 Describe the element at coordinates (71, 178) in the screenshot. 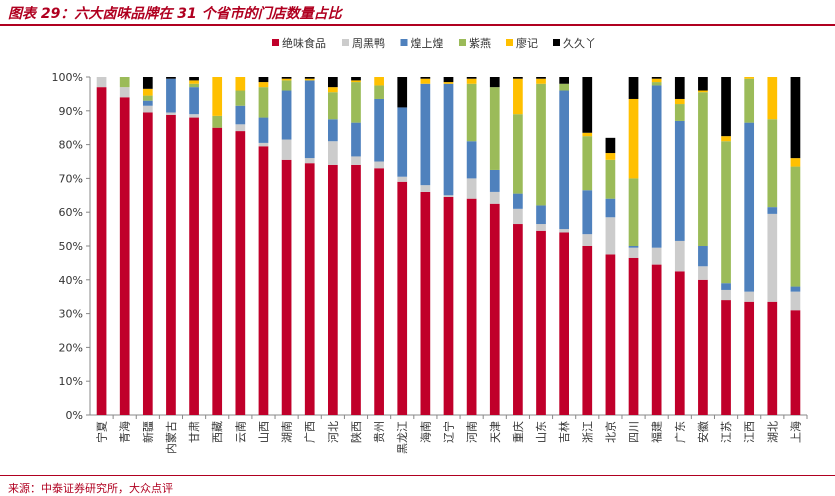

I see `y-tick-label: 70%` at that location.